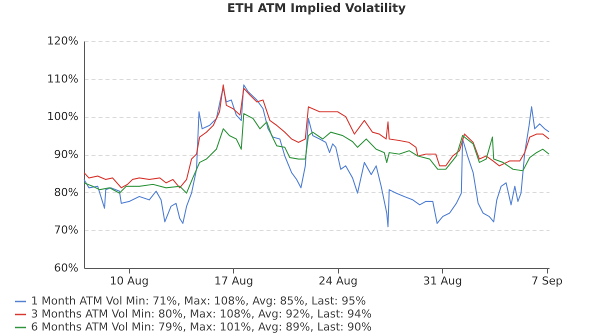 Image resolution: width=600 pixels, height=335 pixels. What do you see at coordinates (62, 79) in the screenshot?
I see `y-tick-label: 110%` at bounding box center [62, 79].